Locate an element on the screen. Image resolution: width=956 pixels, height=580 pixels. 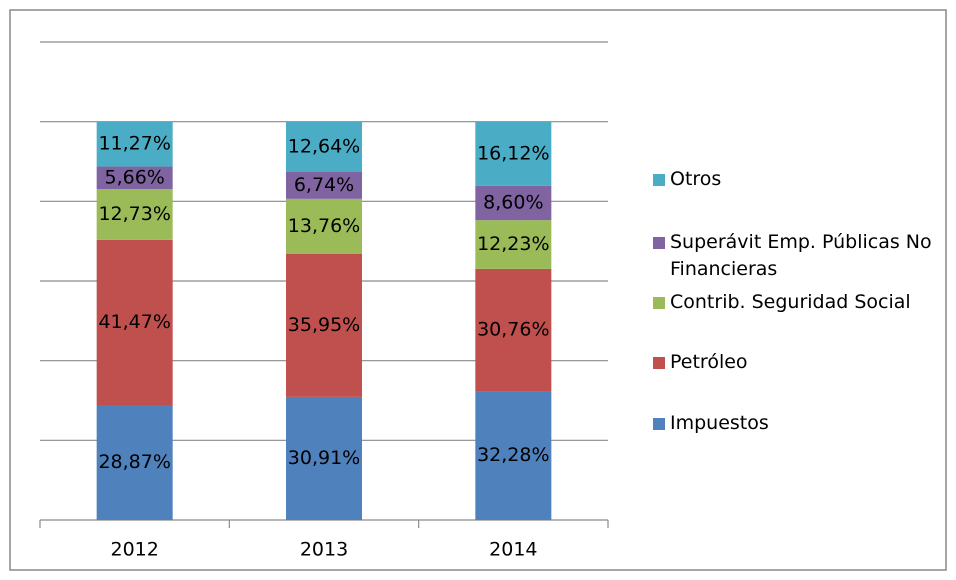
data-label: 12,64% is located at coordinates (324, 146).